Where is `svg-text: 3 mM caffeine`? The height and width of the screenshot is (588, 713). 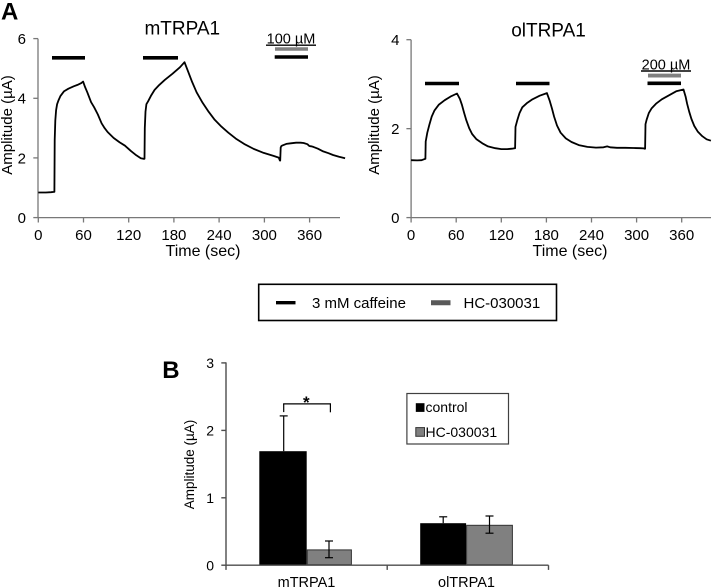
svg-text: 3 mM caffeine is located at coordinates (359, 303).